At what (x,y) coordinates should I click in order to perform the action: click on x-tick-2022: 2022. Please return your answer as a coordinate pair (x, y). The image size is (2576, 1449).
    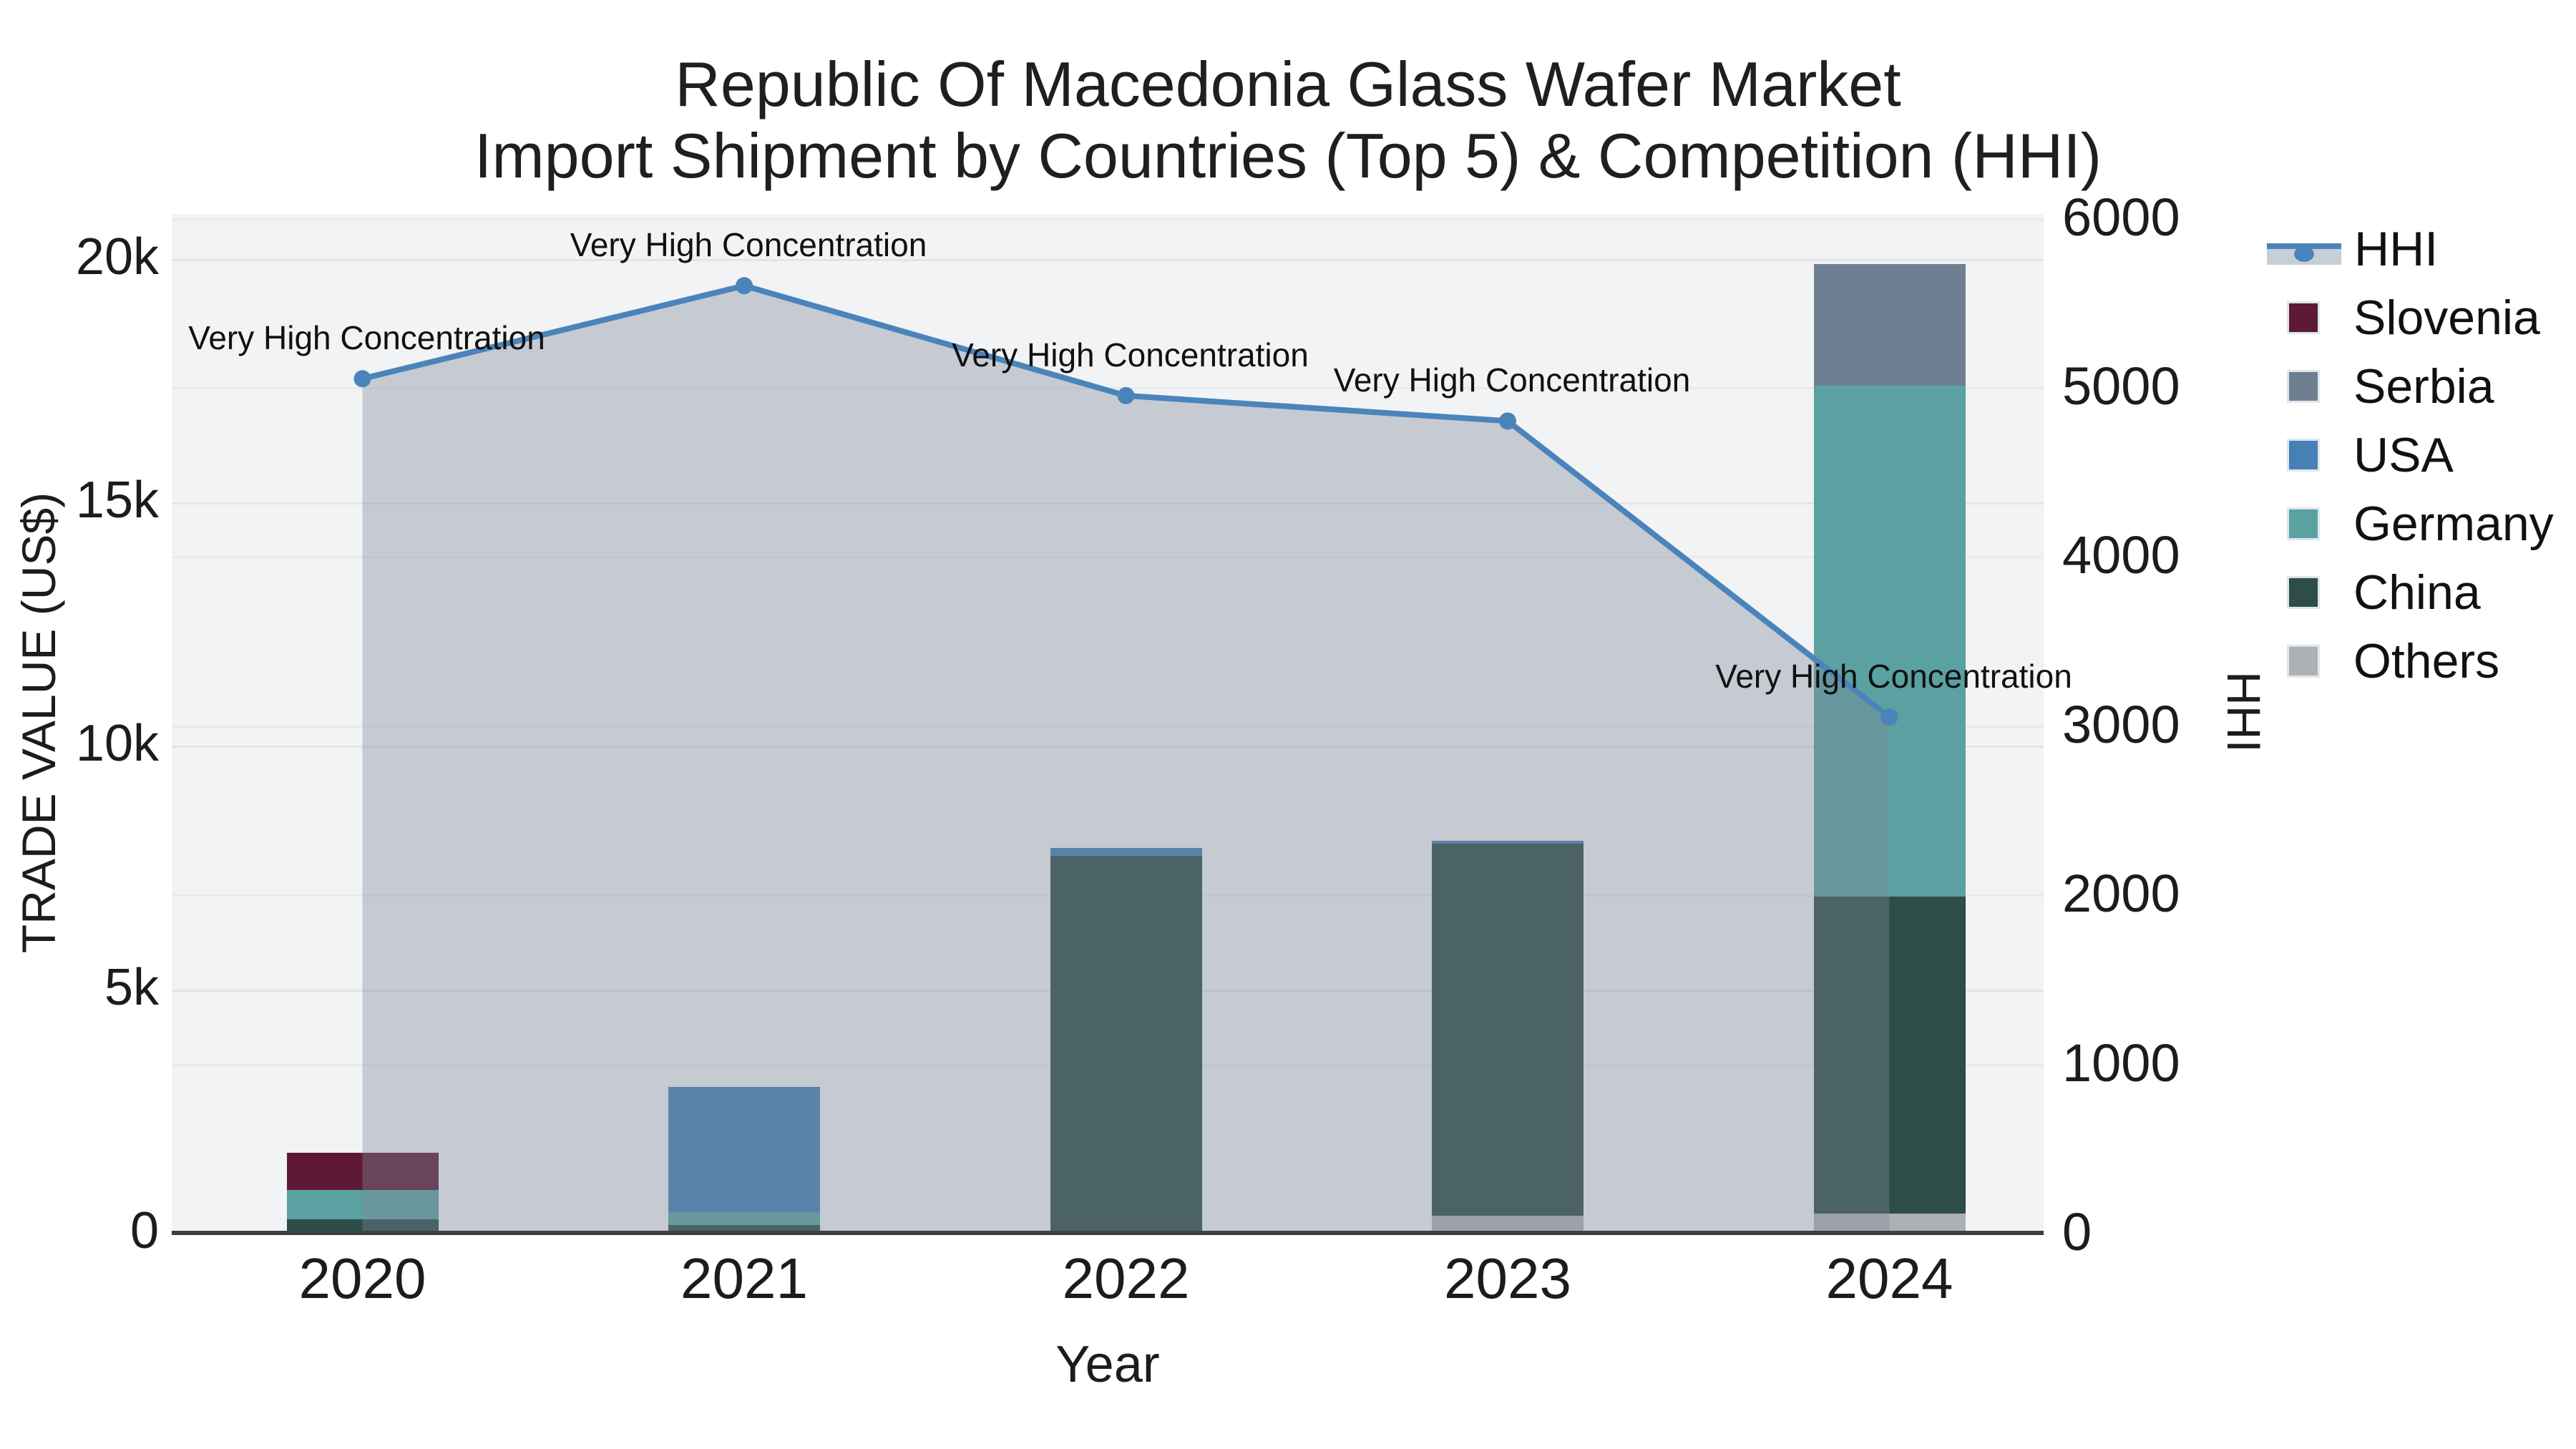
    Looking at the image, I should click on (1126, 1278).